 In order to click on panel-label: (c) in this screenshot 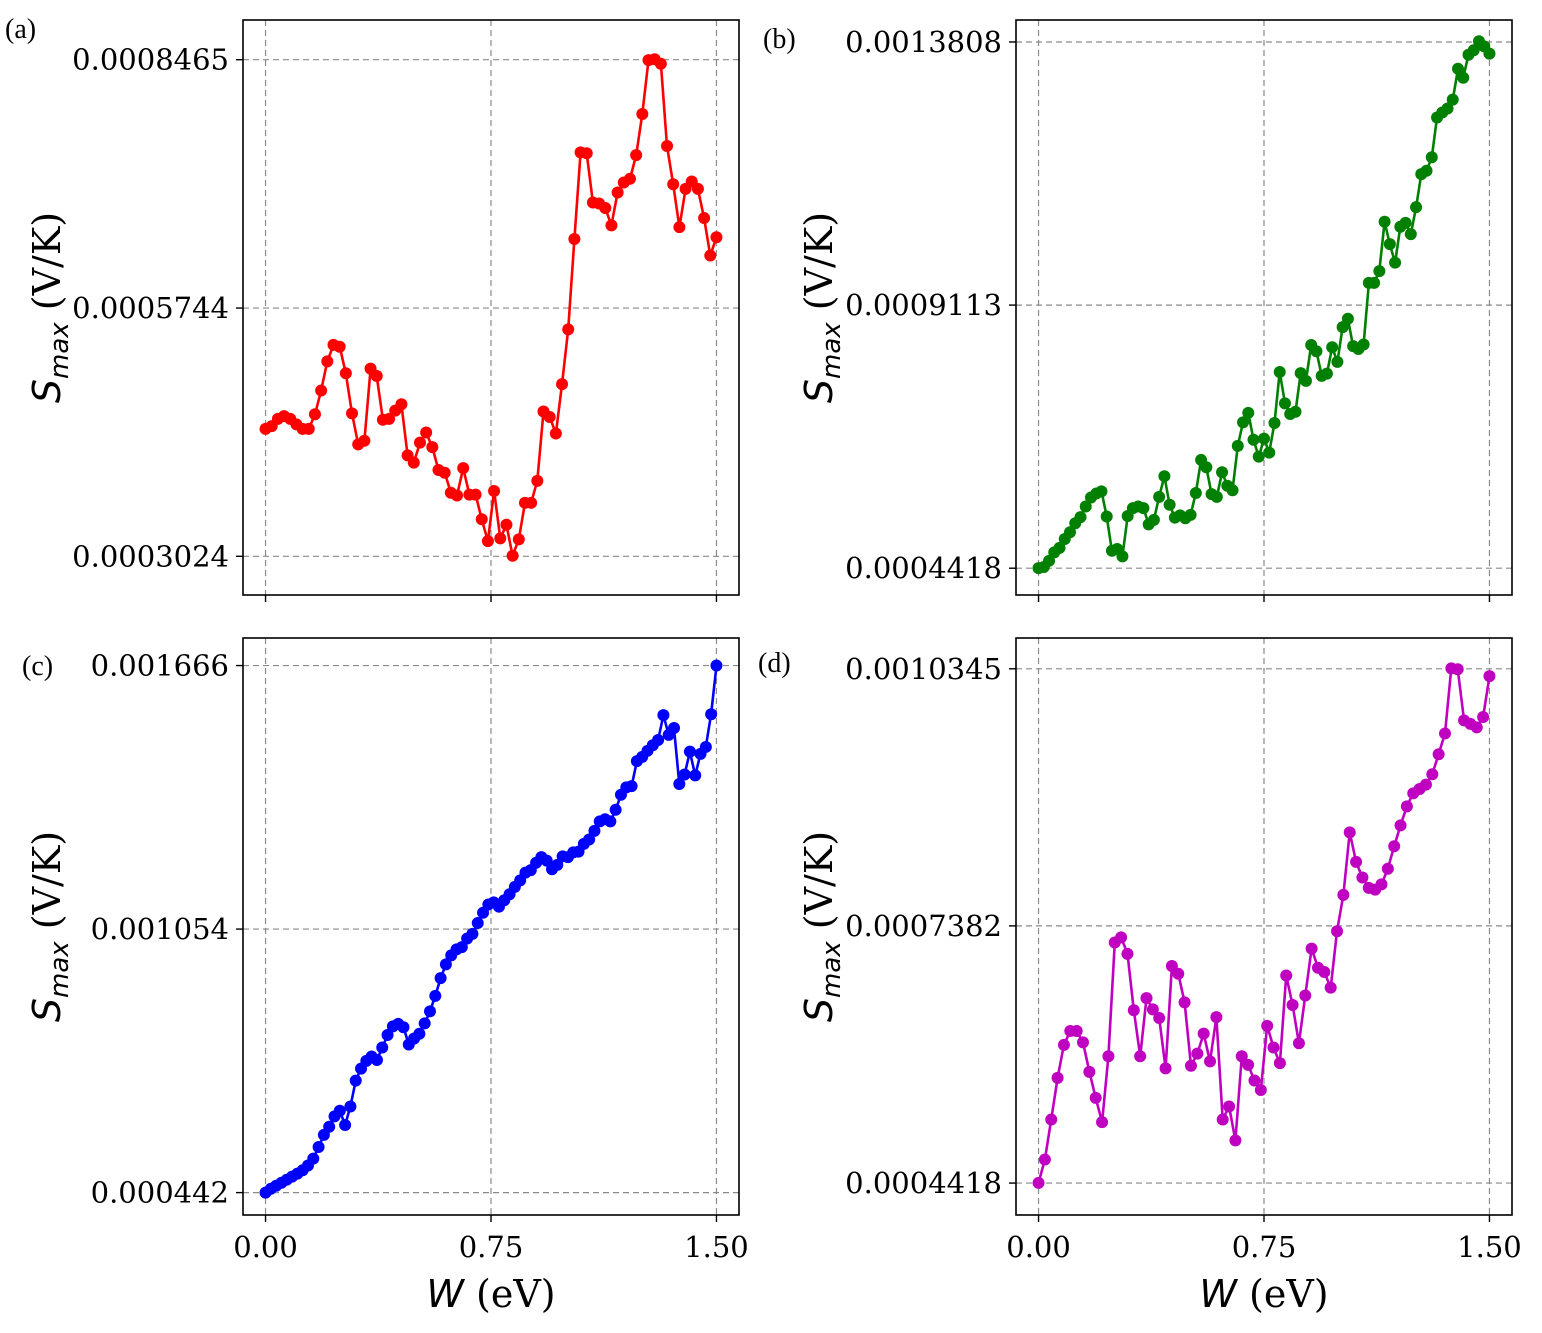, I will do `click(37, 666)`.